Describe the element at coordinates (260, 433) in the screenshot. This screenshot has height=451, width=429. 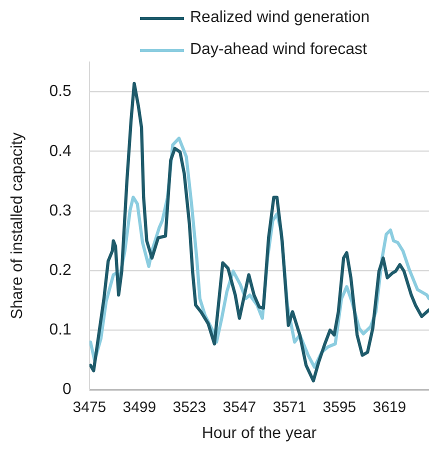
I see `x-axis-title: Hour of the year` at that location.